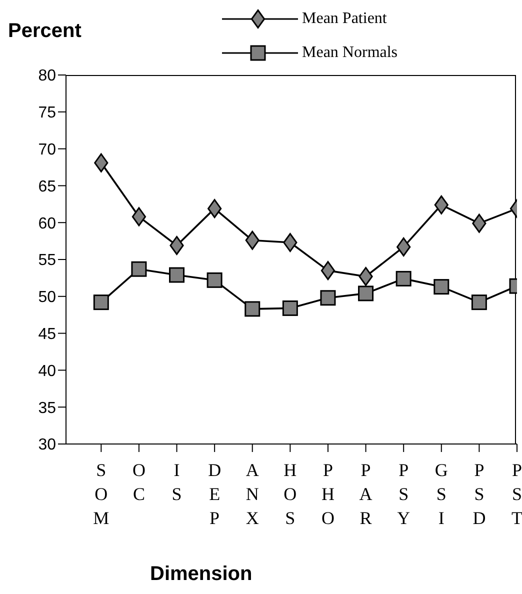 Image resolution: width=522 pixels, height=594 pixels. What do you see at coordinates (177, 482) in the screenshot?
I see `x-tick-label: IS` at bounding box center [177, 482].